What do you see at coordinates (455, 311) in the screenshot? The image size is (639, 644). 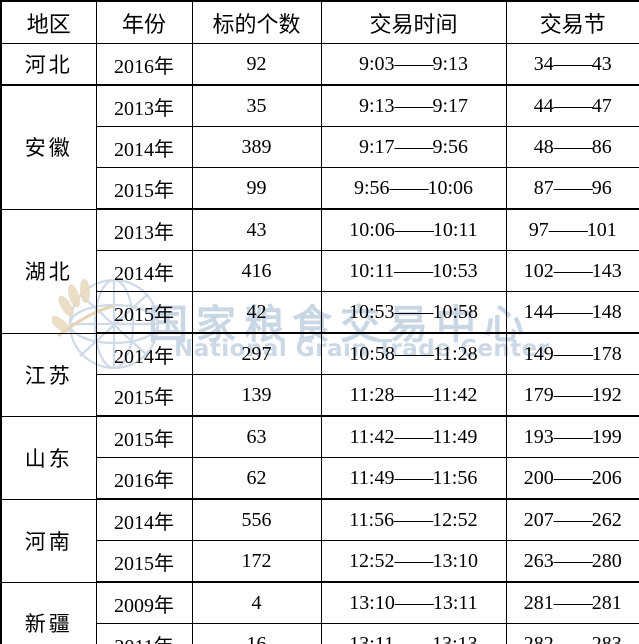 I see `time-end: 10:58` at bounding box center [455, 311].